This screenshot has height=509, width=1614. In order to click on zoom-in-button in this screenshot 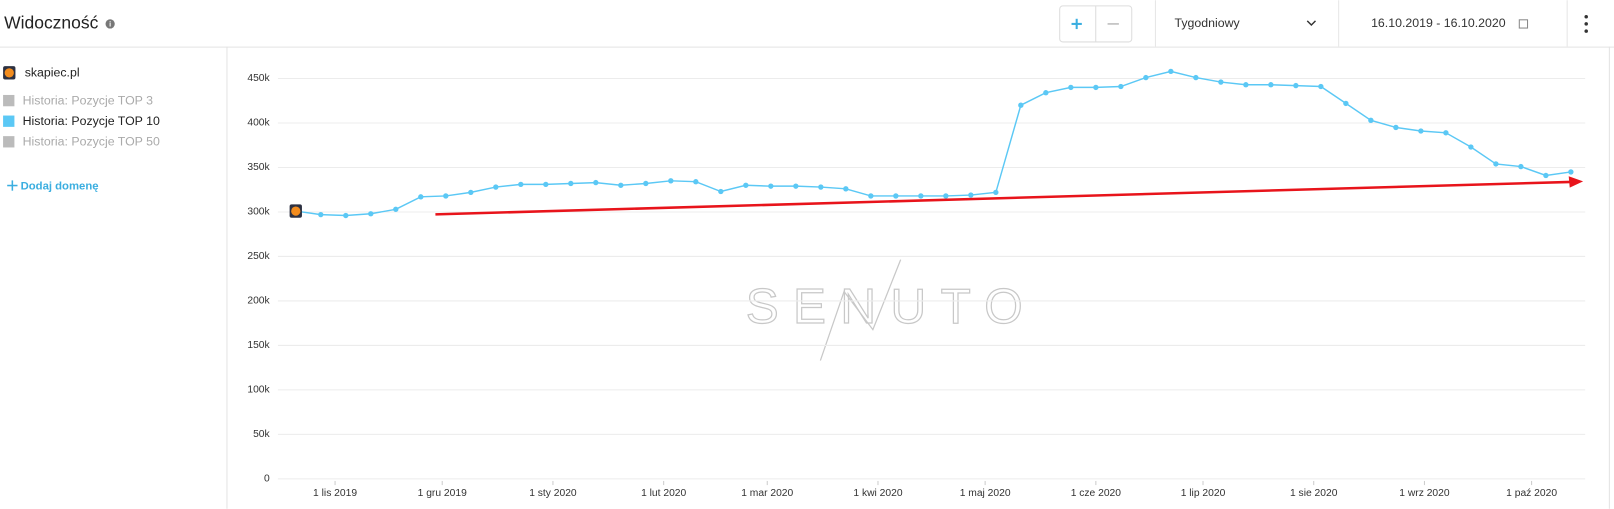, I will do `click(1076, 24)`.